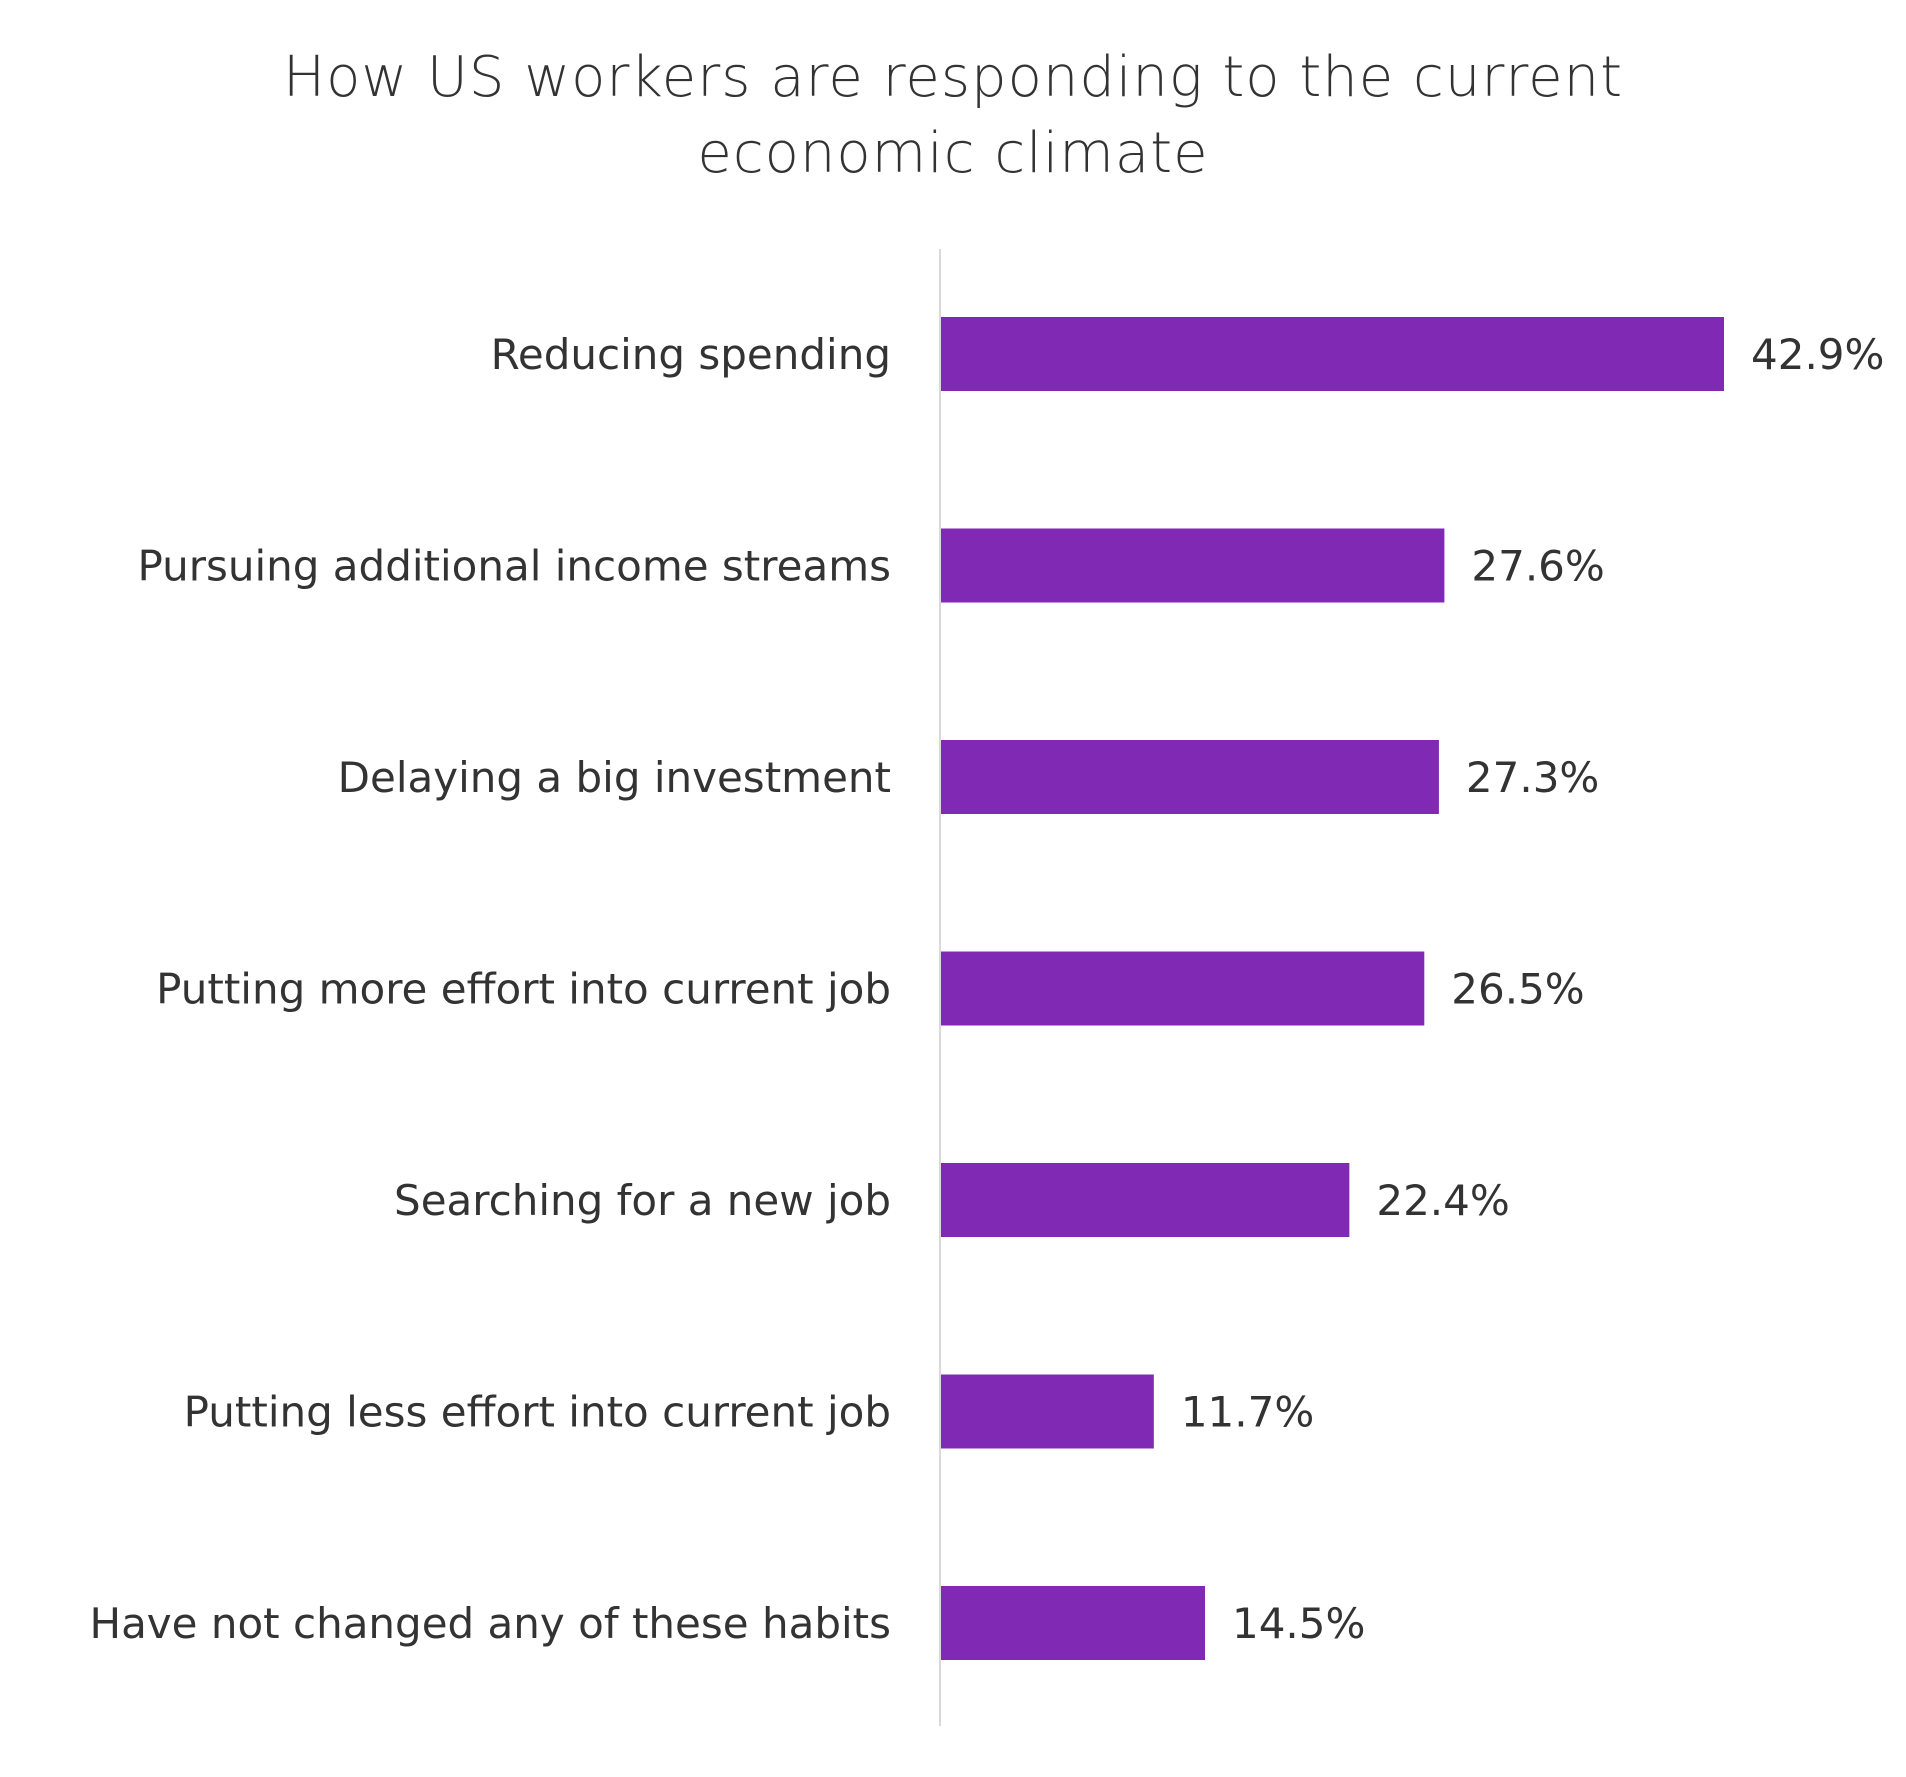  I want to click on data-label: 22.4%, so click(1442, 1200).